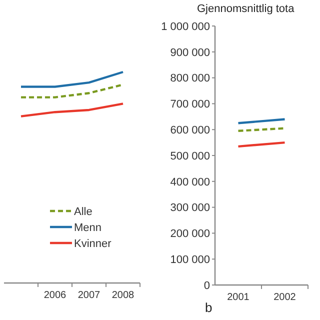 This screenshot has height=320, width=320. I want to click on y-axis-title: Gjennomsnittlig tota, so click(246, 9).